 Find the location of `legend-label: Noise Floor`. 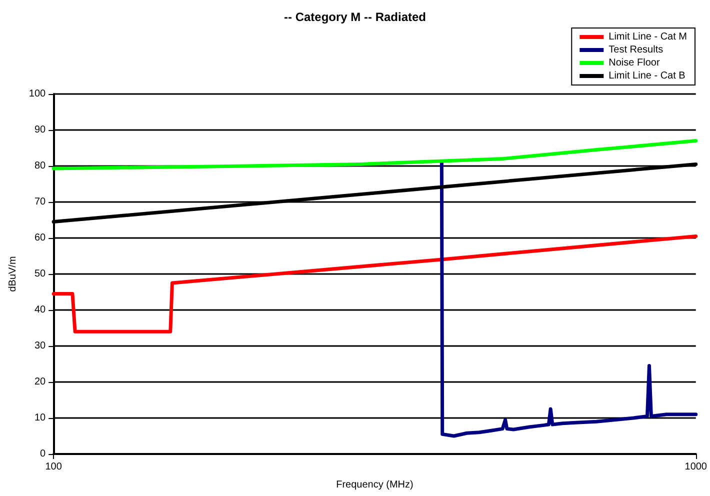

legend-label: Noise Floor is located at coordinates (634, 63).